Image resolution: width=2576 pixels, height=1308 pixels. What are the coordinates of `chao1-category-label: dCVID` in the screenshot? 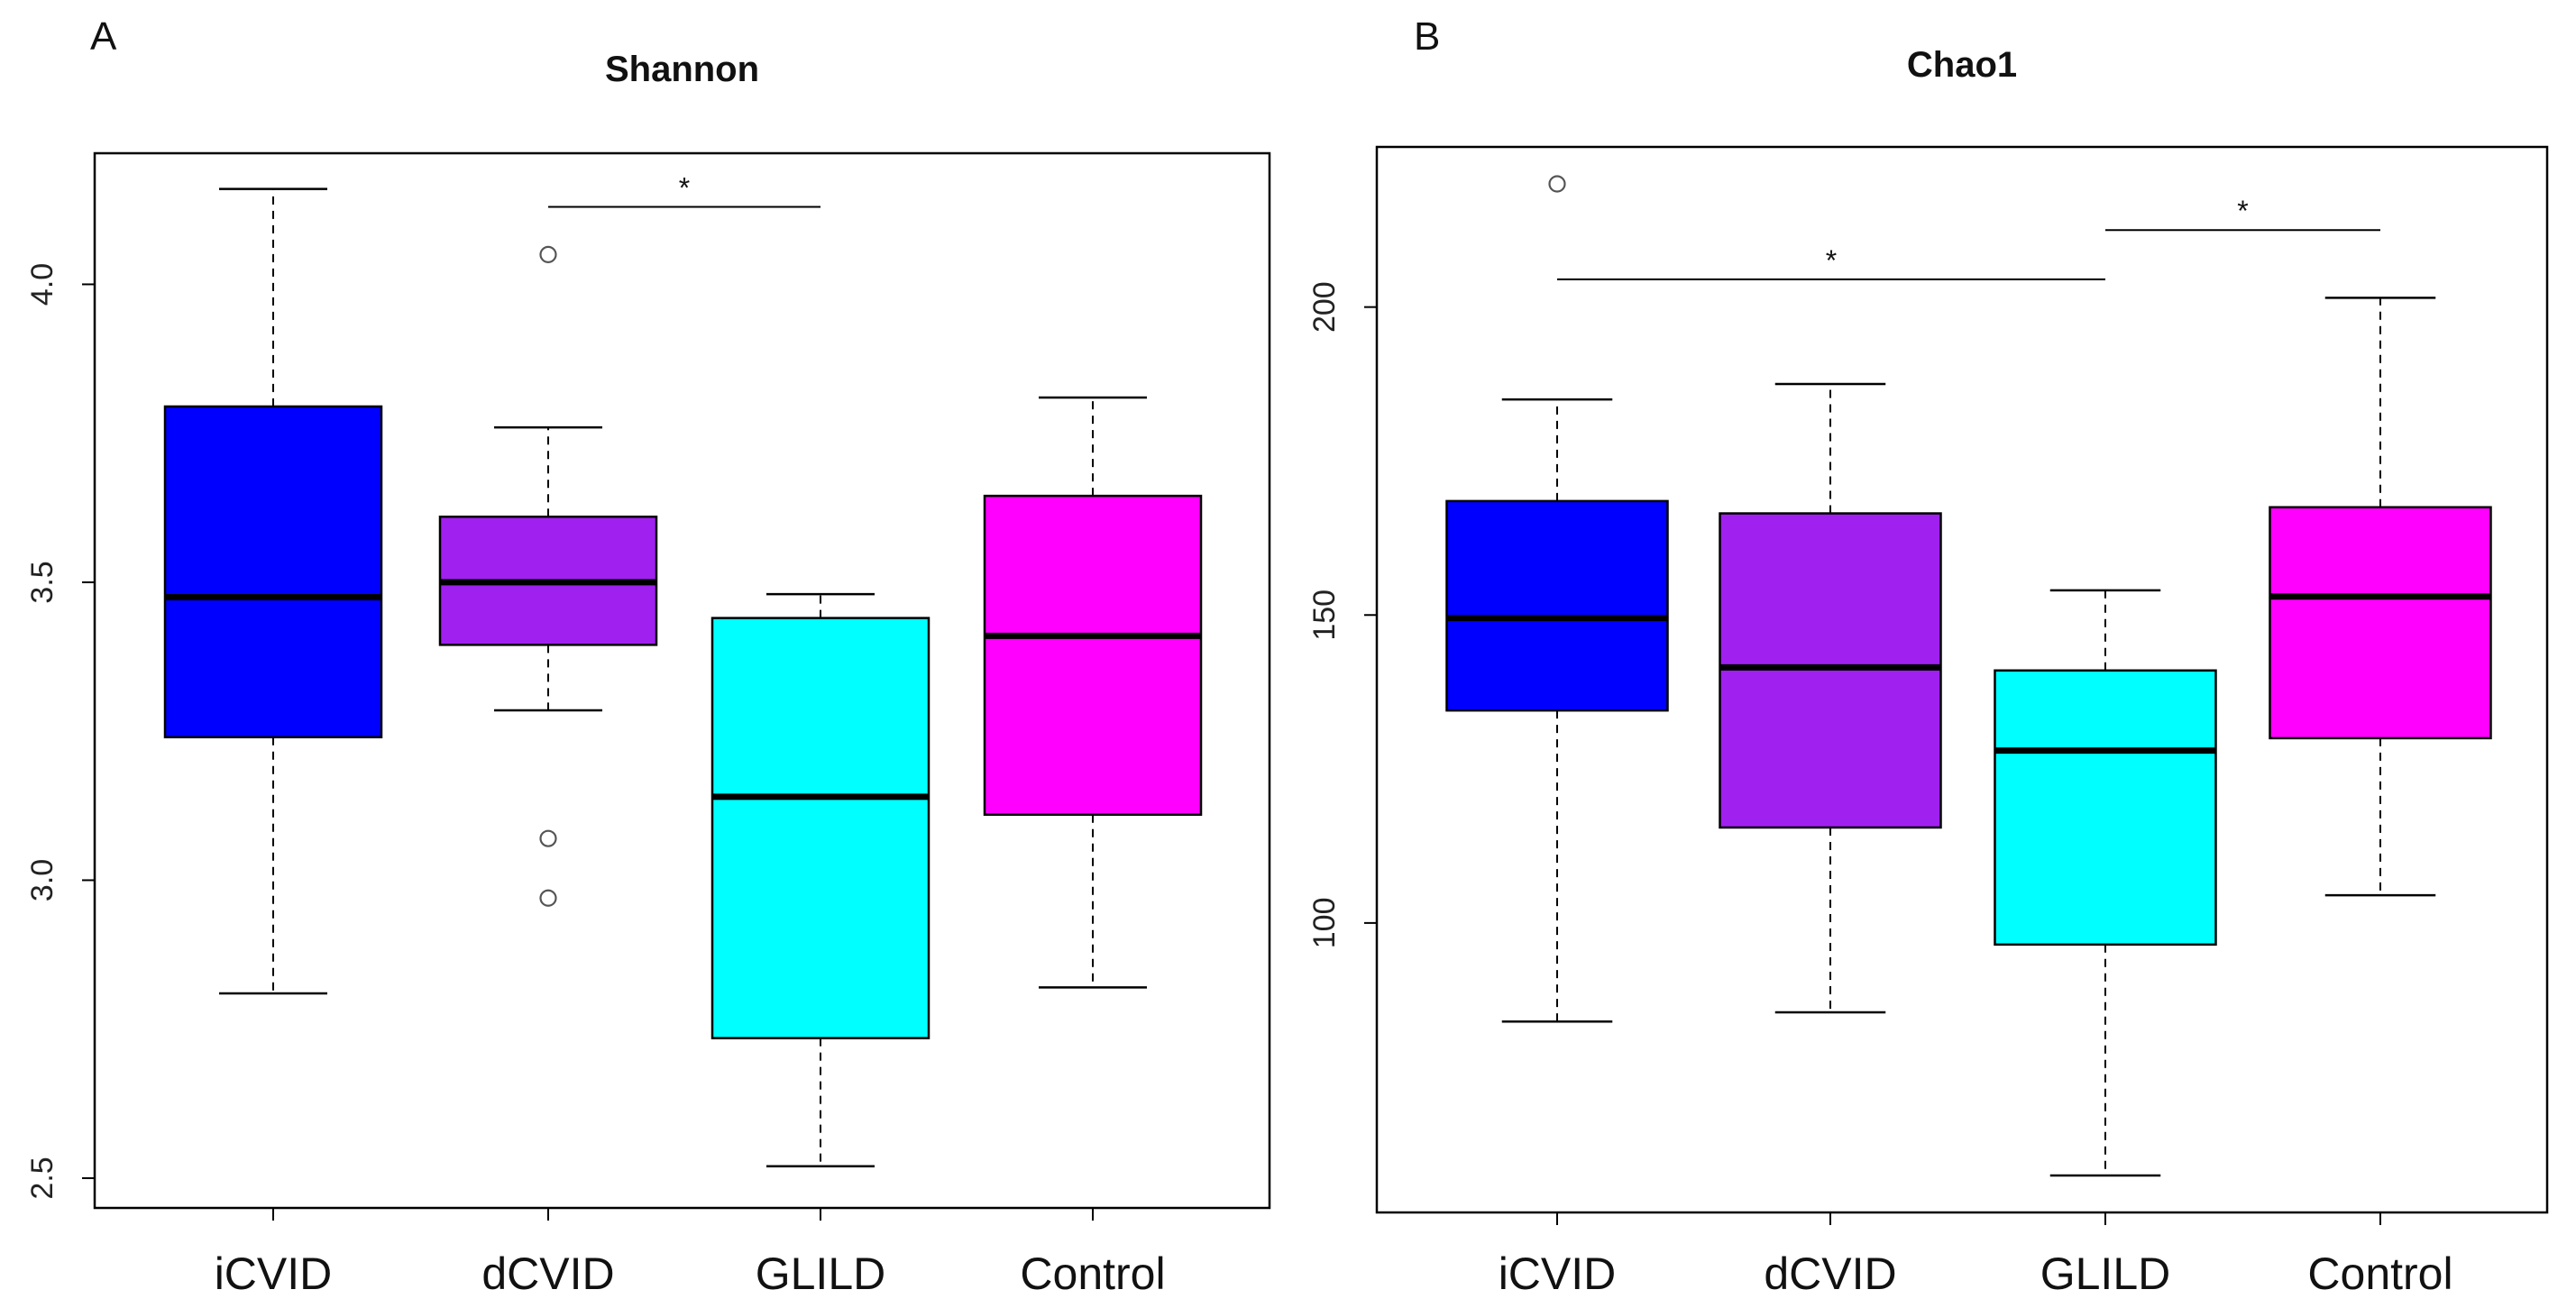 It's located at (1830, 1274).